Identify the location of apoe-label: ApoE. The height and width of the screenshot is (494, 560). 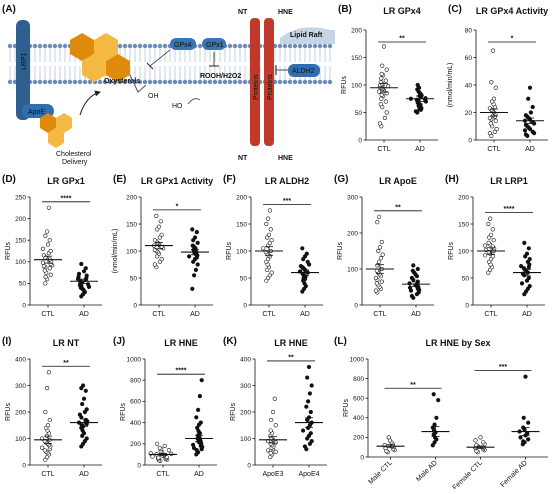
(36, 112).